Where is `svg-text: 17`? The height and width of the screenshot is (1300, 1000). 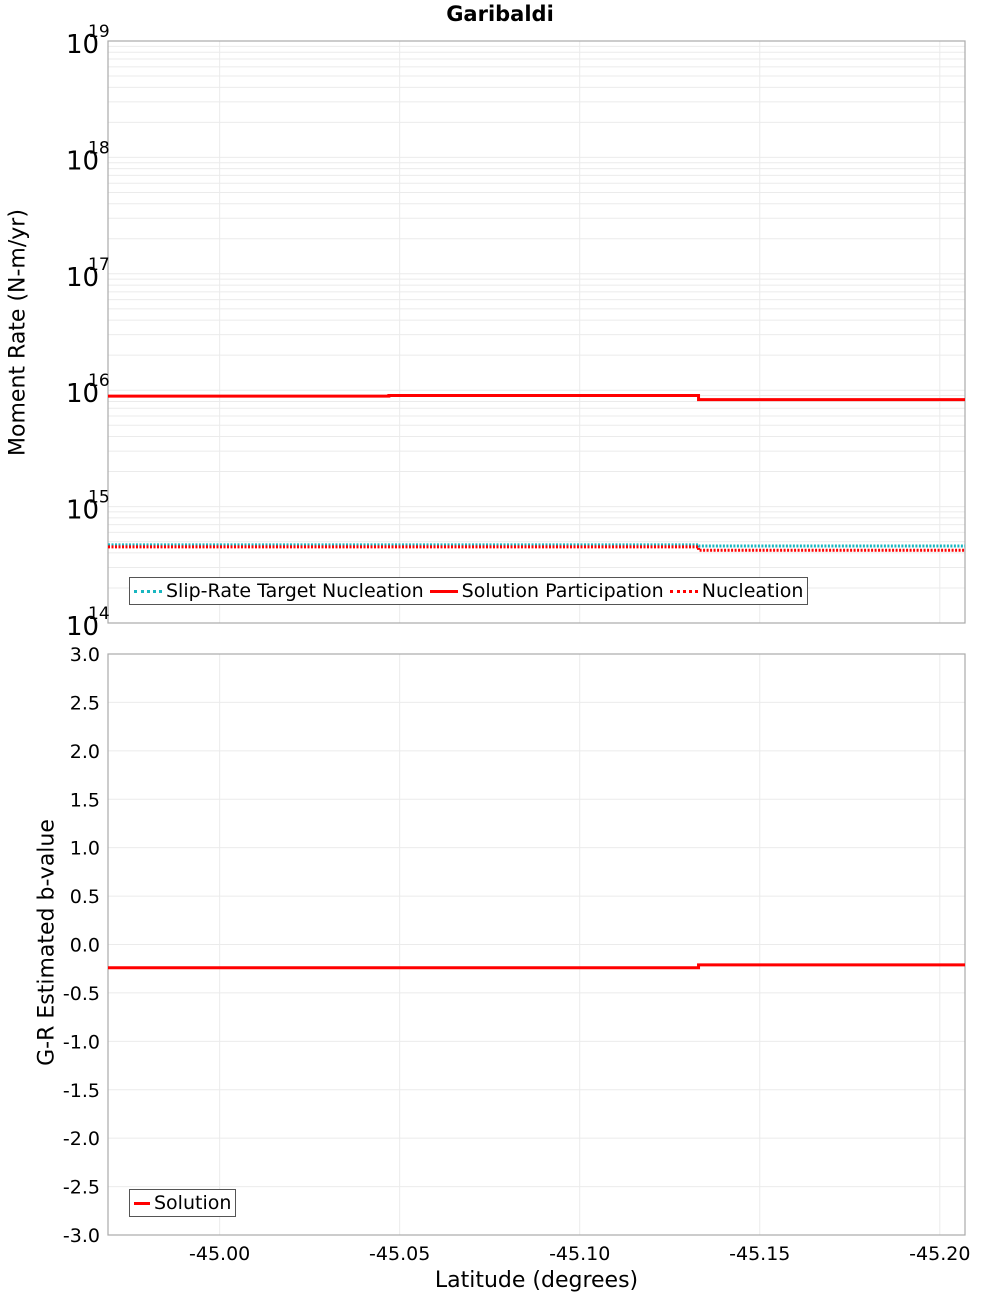 svg-text: 17 is located at coordinates (99, 265).